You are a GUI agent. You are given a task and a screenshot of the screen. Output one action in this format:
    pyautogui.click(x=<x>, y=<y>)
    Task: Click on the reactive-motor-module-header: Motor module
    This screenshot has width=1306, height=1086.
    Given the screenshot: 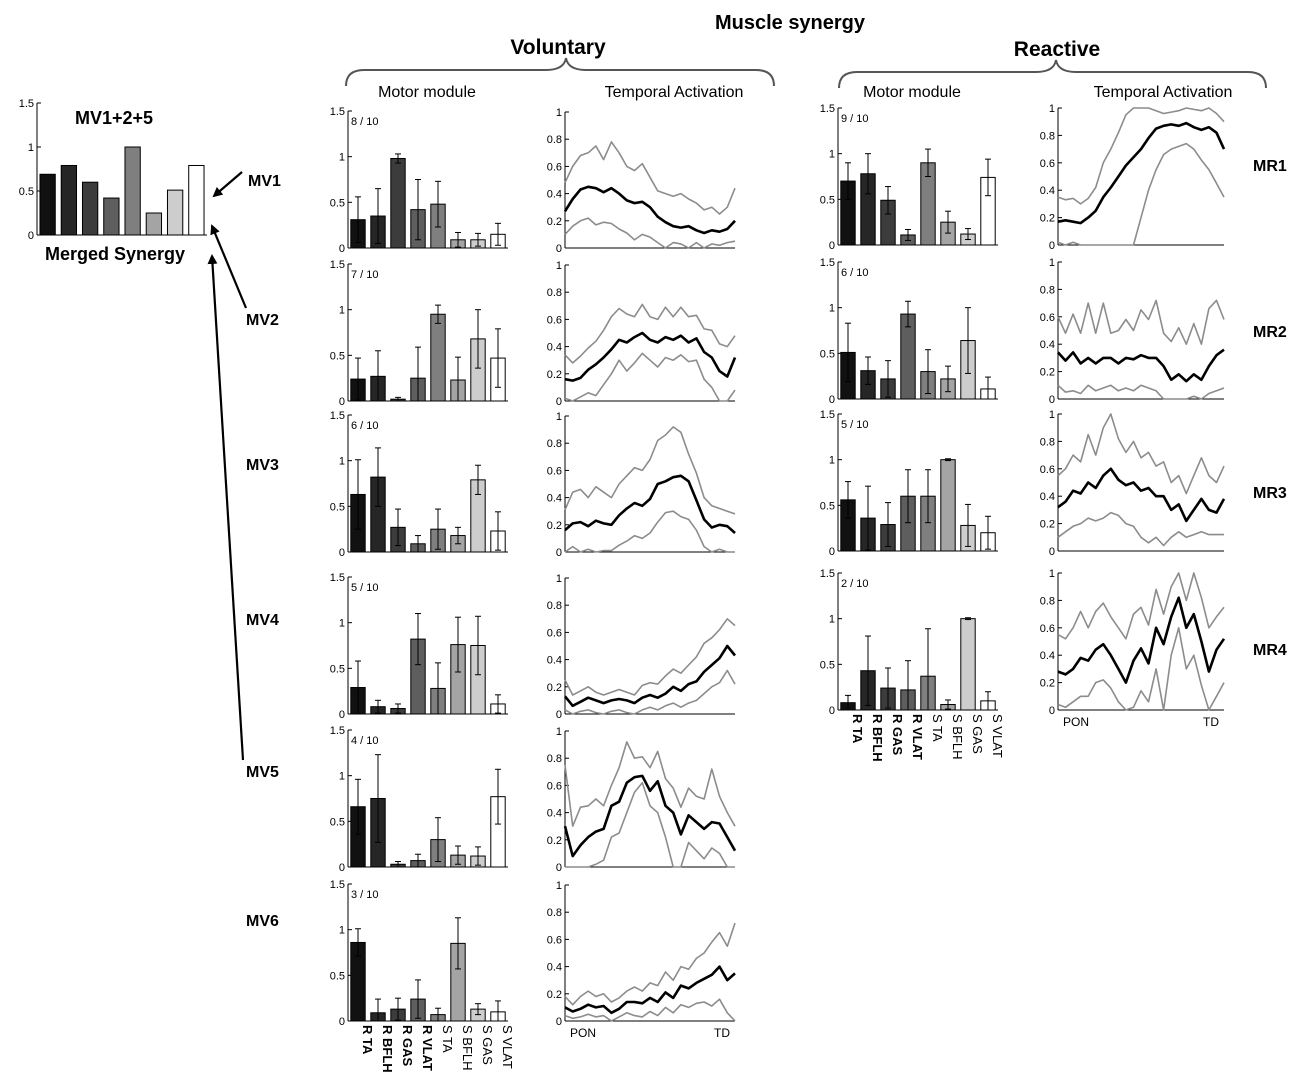 What is the action you would take?
    pyautogui.click(x=912, y=92)
    